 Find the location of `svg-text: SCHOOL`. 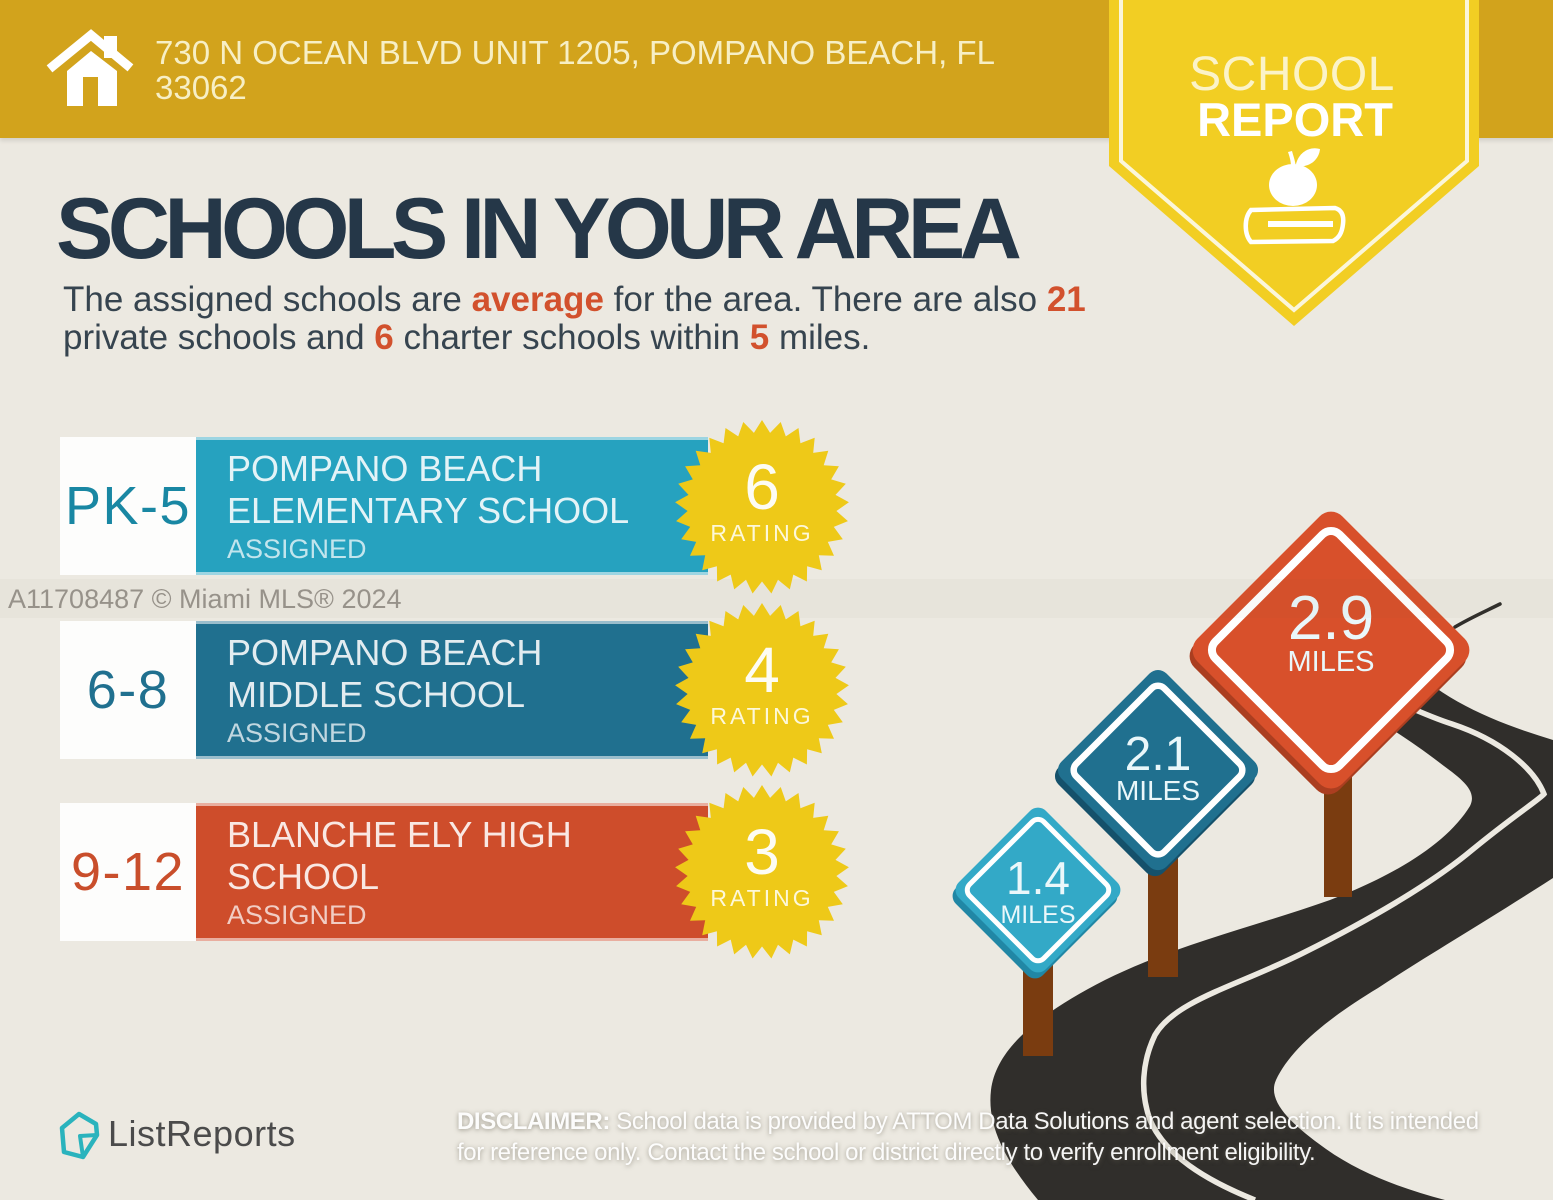

svg-text: SCHOOL is located at coordinates (1292, 74).